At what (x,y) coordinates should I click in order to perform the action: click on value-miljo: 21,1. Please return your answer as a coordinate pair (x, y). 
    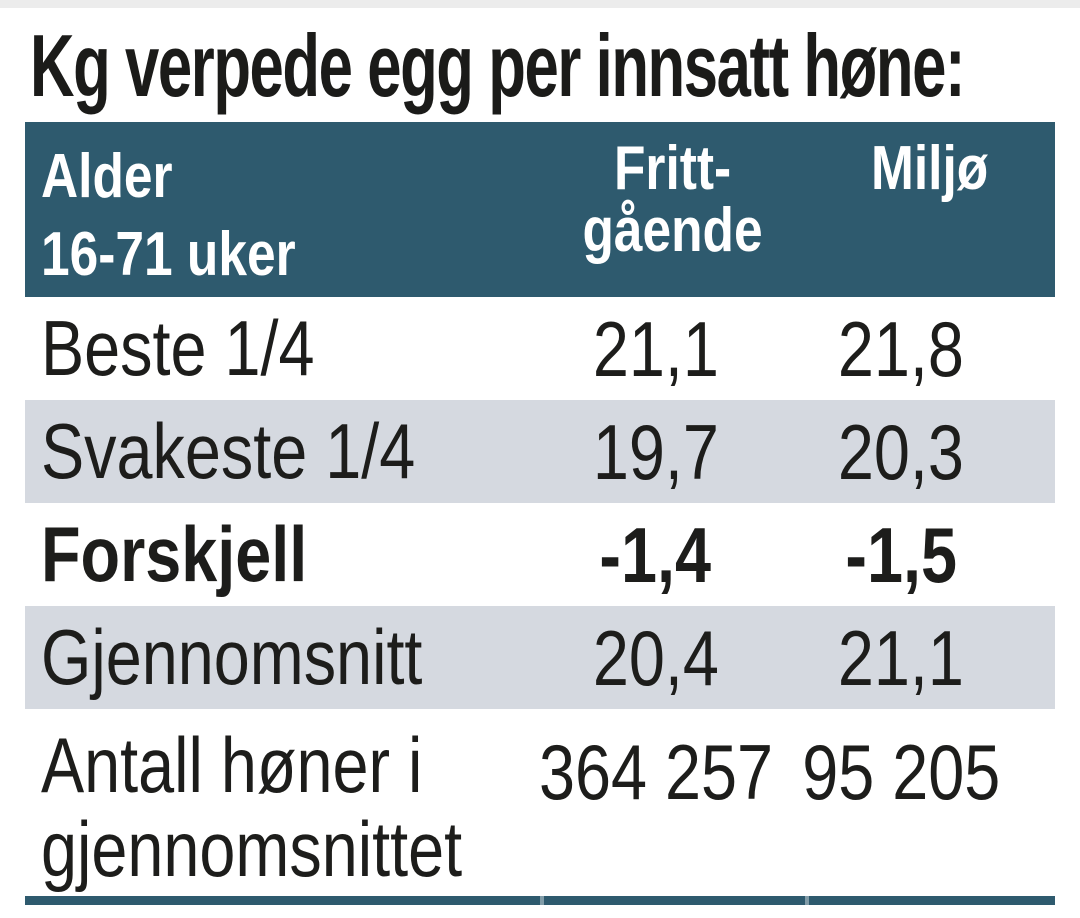
    Looking at the image, I should click on (901, 657).